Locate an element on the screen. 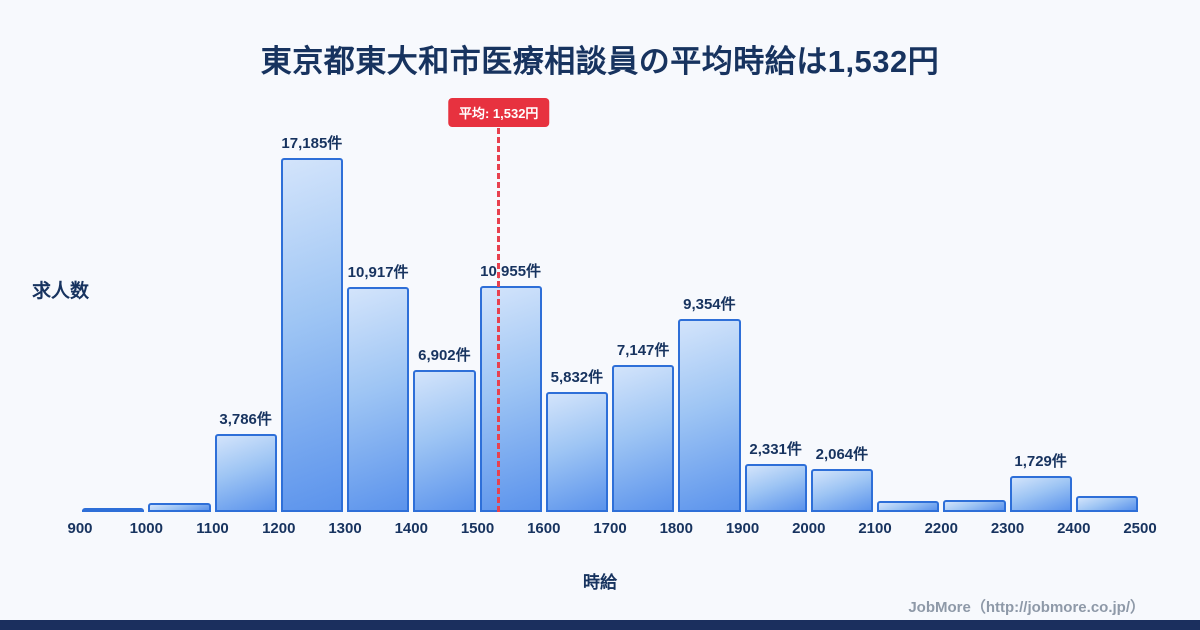 Image resolution: width=1200 pixels, height=630 pixels. x-axis-tick-label: 1900 is located at coordinates (742, 528).